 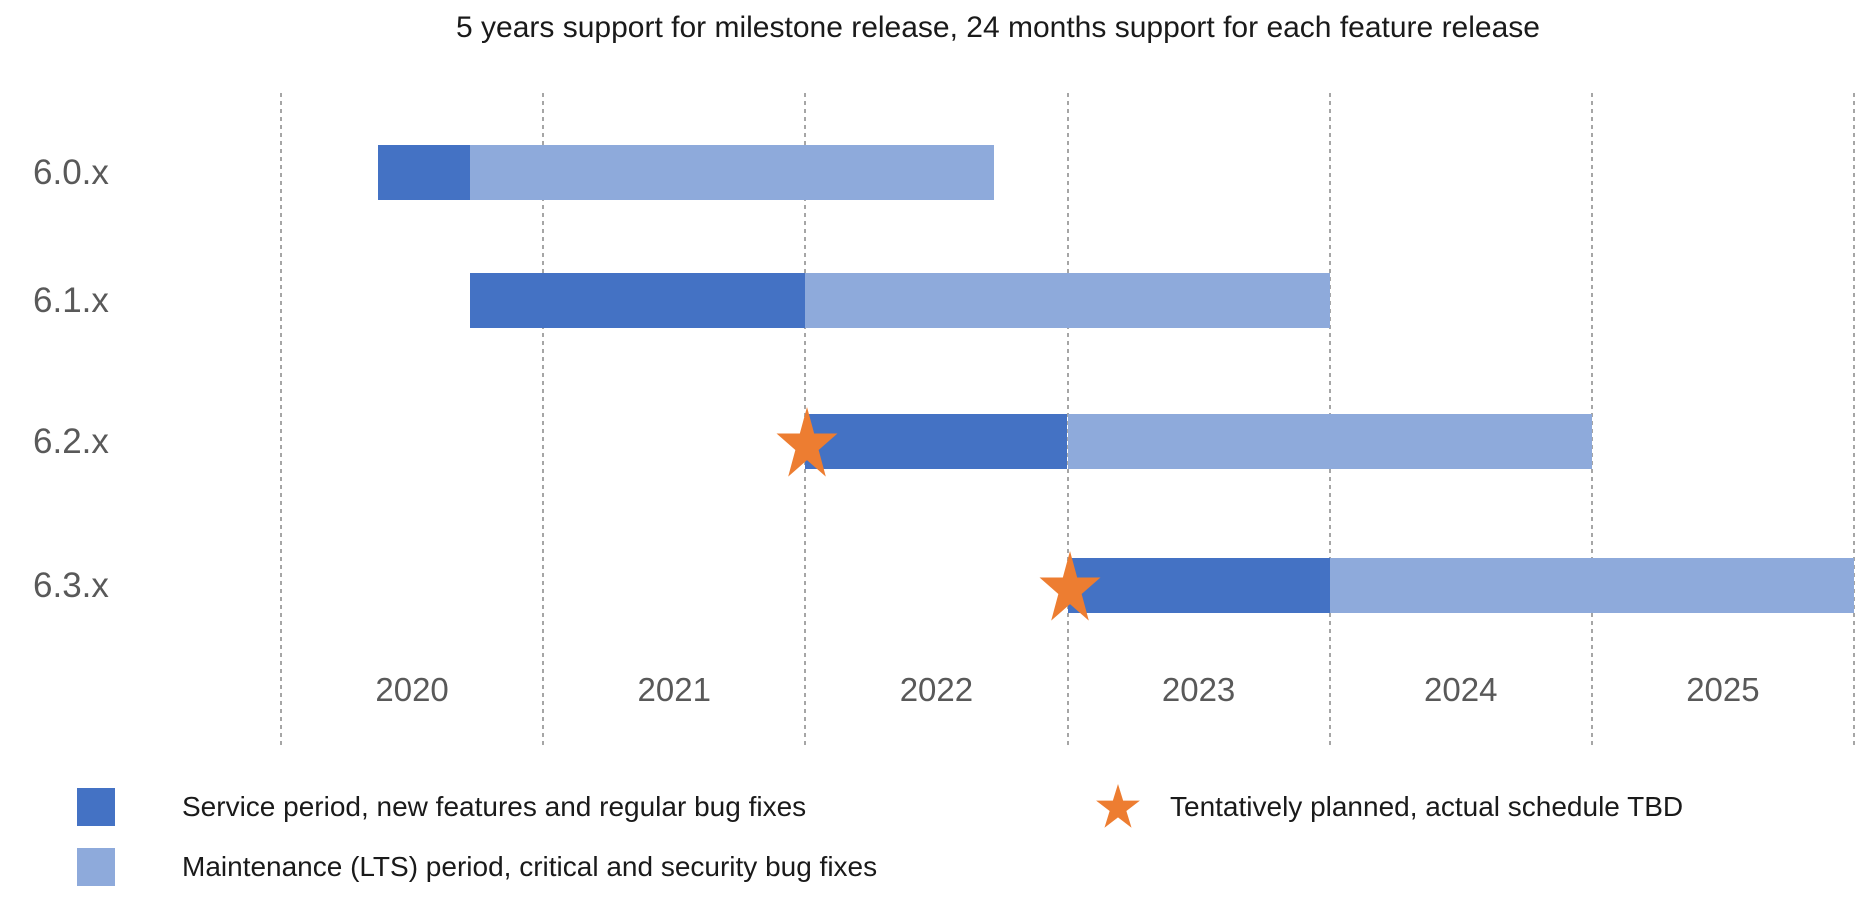 I want to click on release-row-label-6.0.x: 6.0.x, so click(x=71, y=172).